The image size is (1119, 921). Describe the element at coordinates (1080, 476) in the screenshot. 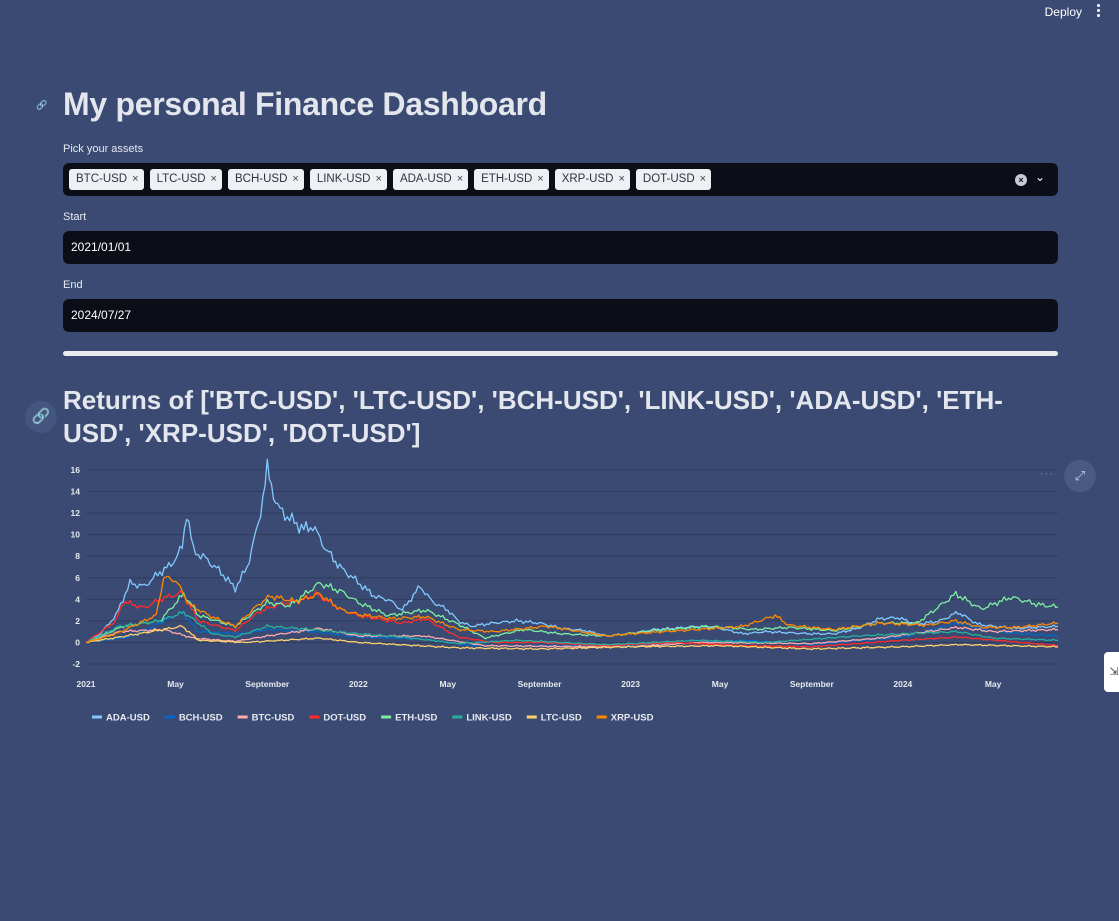

I see `fullscreen-icon: ⤢` at that location.